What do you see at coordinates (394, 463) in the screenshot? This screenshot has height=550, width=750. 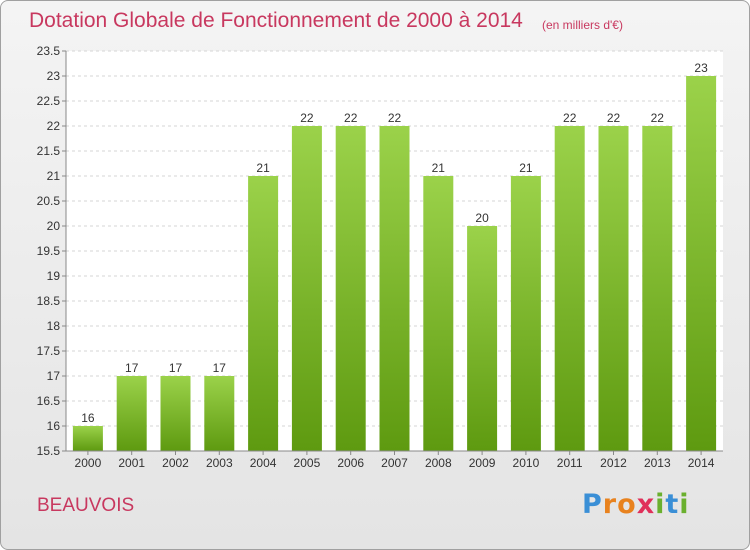 I see `x-tick-label: 2007` at bounding box center [394, 463].